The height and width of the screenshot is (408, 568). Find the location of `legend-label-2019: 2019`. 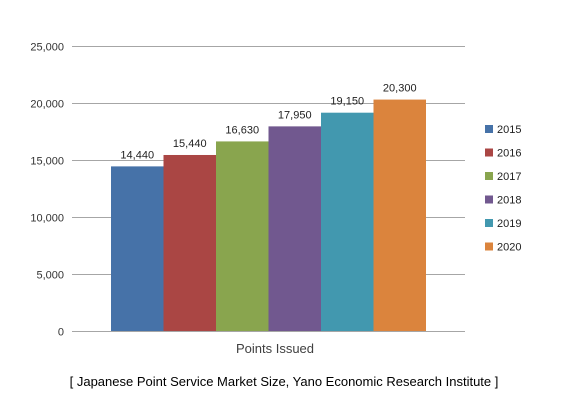

legend-label-2019: 2019 is located at coordinates (509, 224).